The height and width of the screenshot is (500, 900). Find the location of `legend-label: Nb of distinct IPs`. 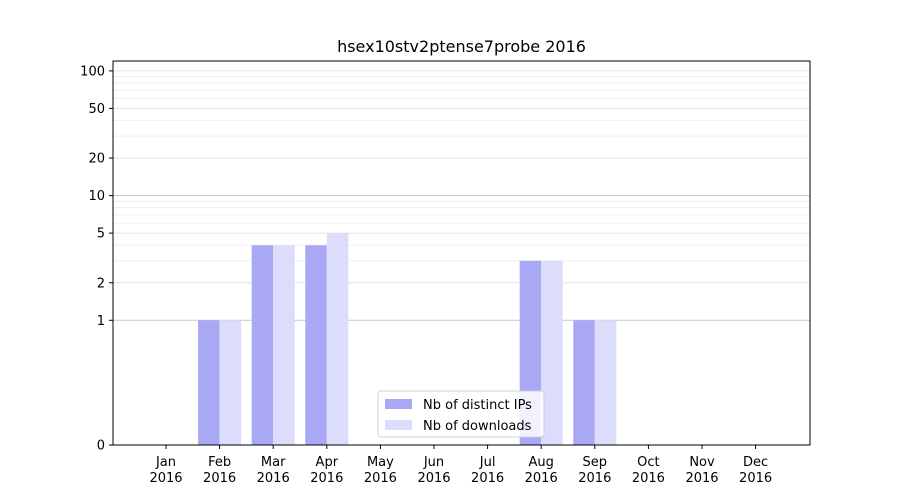

legend-label: Nb of distinct IPs is located at coordinates (477, 405).